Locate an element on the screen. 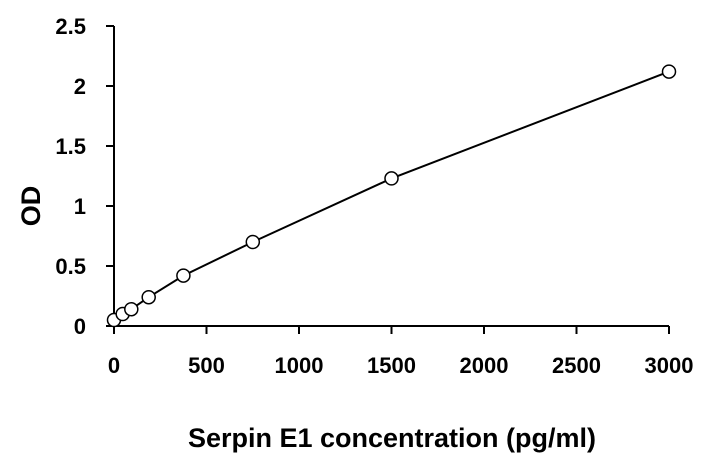 This screenshot has width=717, height=466. x-tick-label: 500 is located at coordinates (206, 365).